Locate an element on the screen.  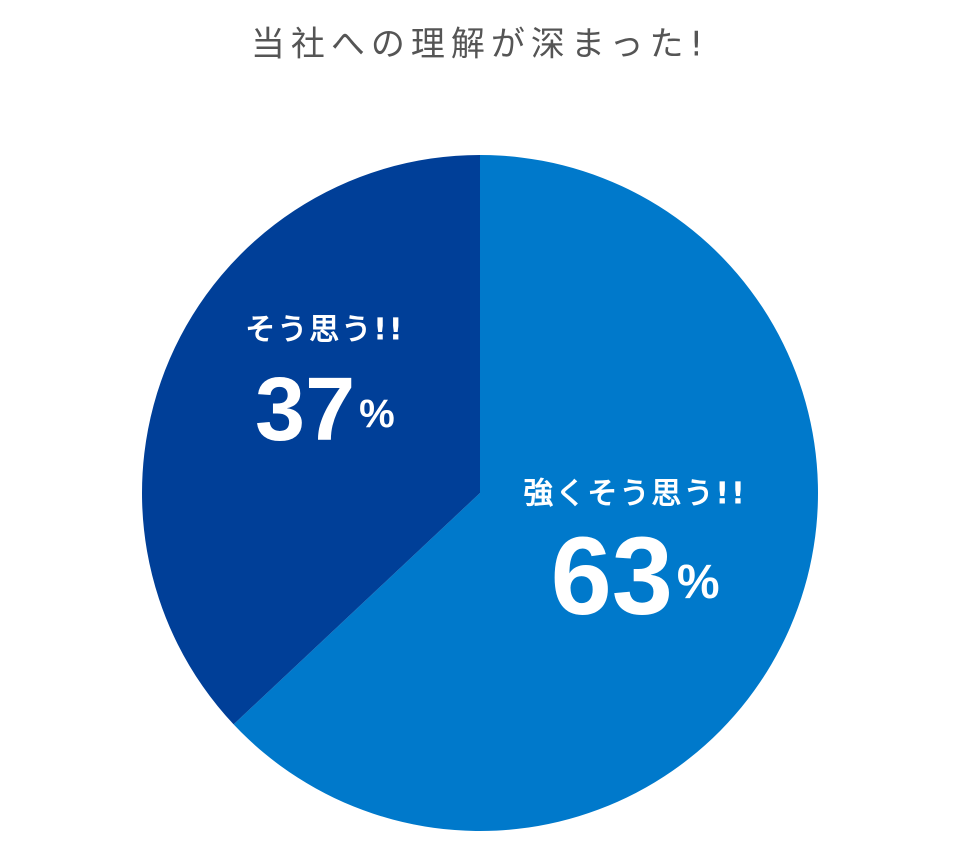
chart-title: 当社への理解が深まった! is located at coordinates (480, 45).